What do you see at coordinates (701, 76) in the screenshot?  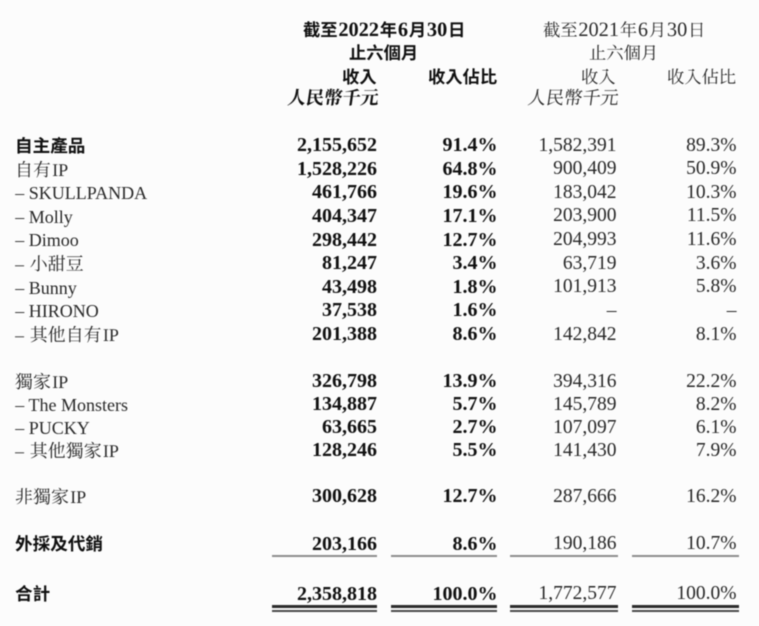 I see `share-2021-header` at bounding box center [701, 76].